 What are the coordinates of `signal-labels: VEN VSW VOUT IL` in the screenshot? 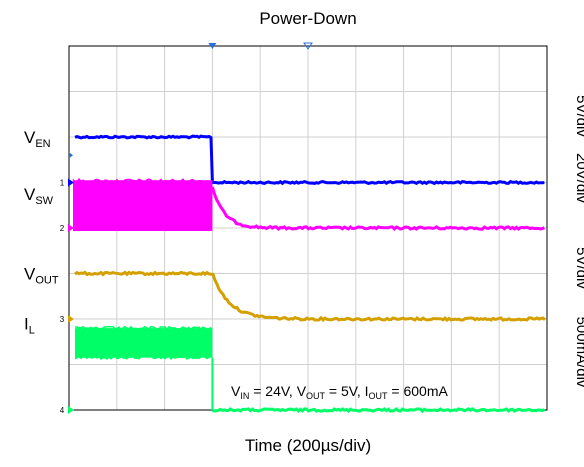 It's located at (41, 232).